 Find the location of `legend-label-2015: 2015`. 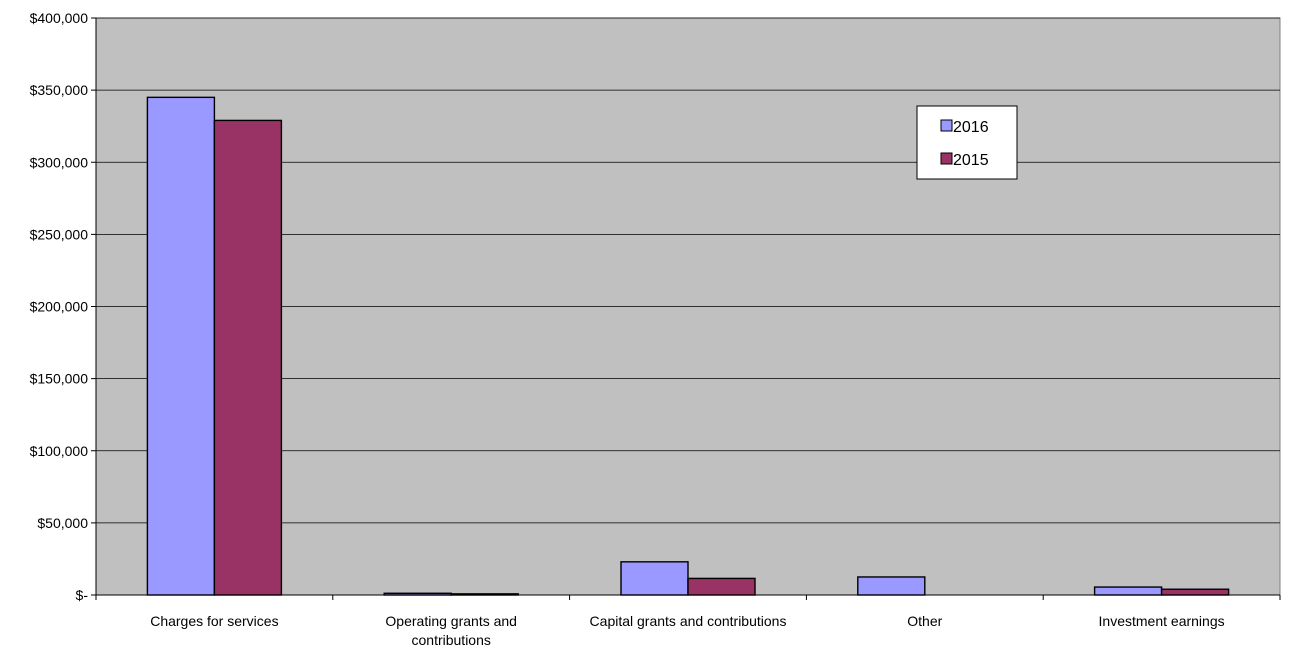

legend-label-2015: 2015 is located at coordinates (971, 160).